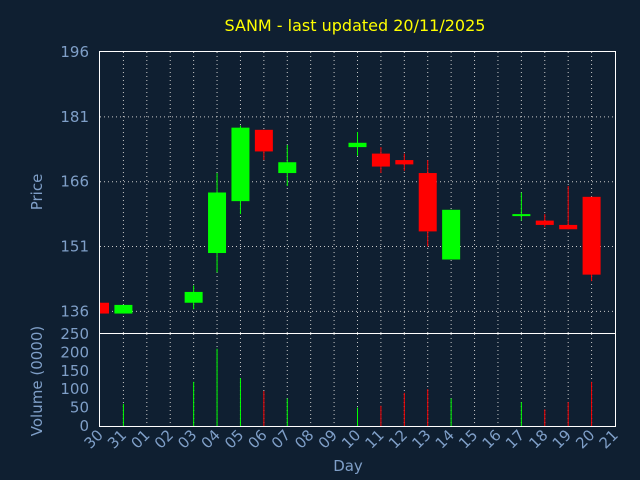 This screenshot has height=480, width=640. What do you see at coordinates (562, 439) in the screenshot?
I see `x-tick-label: 19` at bounding box center [562, 439].